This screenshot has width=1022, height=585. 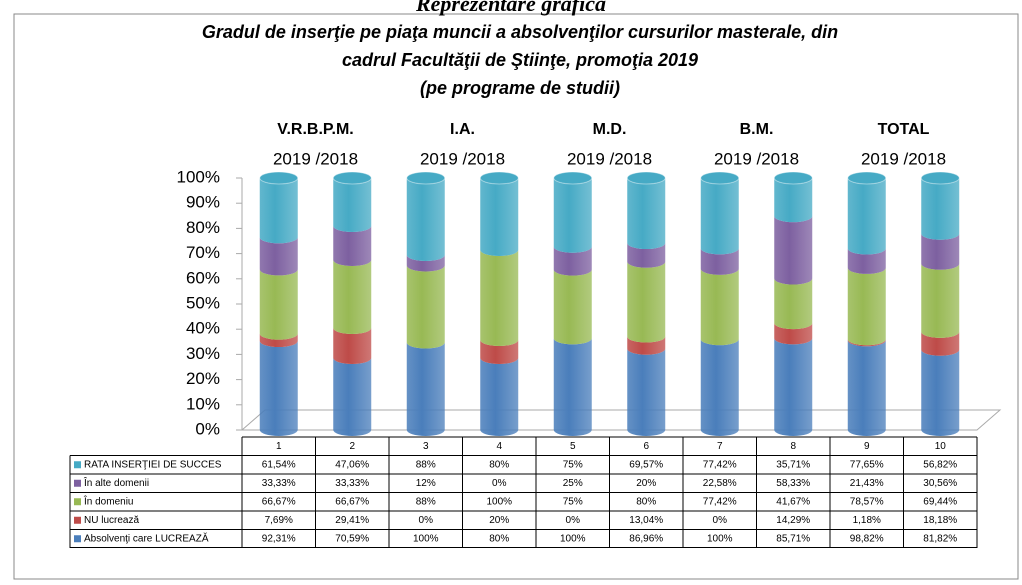 I want to click on x-tick-label: 8, so click(x=793, y=446).